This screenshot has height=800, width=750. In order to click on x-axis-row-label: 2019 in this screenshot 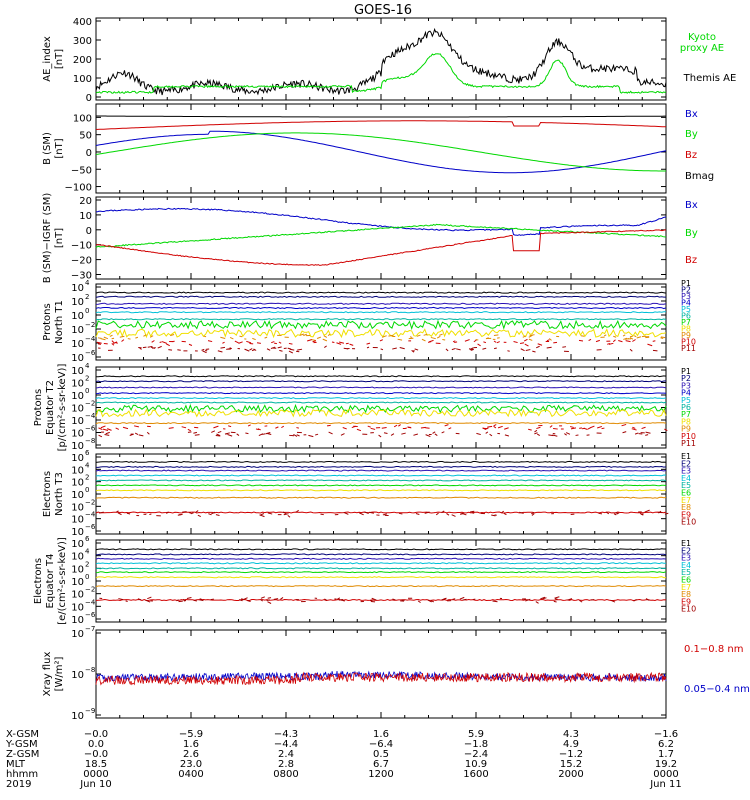, I will do `click(18, 784)`.